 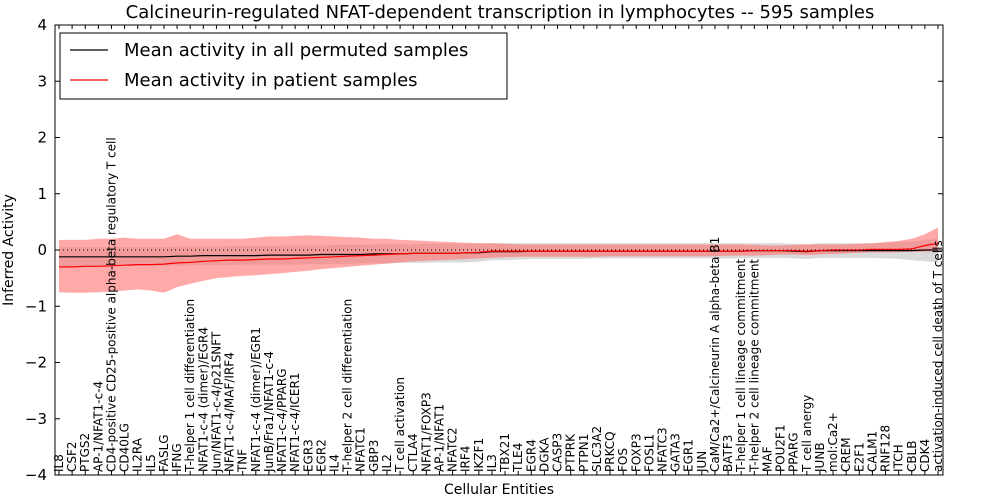 What do you see at coordinates (531, 455) in the screenshot?
I see `x-tick-label: EGR4` at bounding box center [531, 455].